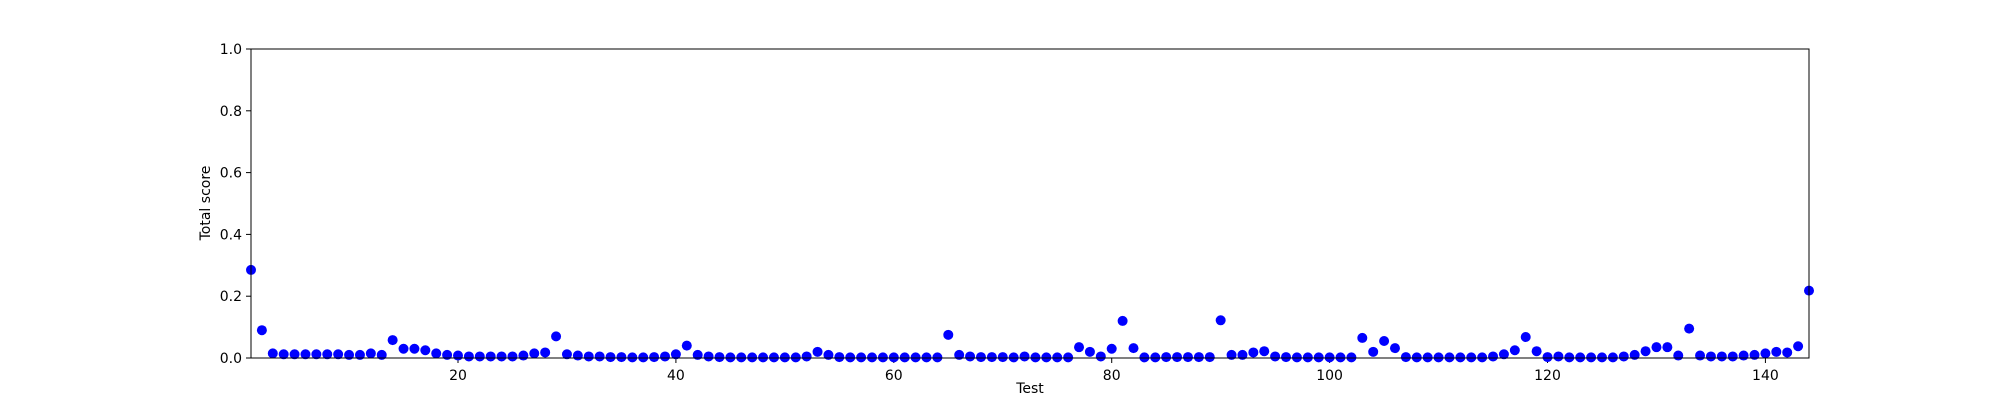 The image size is (2000, 400). What do you see at coordinates (894, 376) in the screenshot?
I see `x-tick-label: 60` at bounding box center [894, 376].